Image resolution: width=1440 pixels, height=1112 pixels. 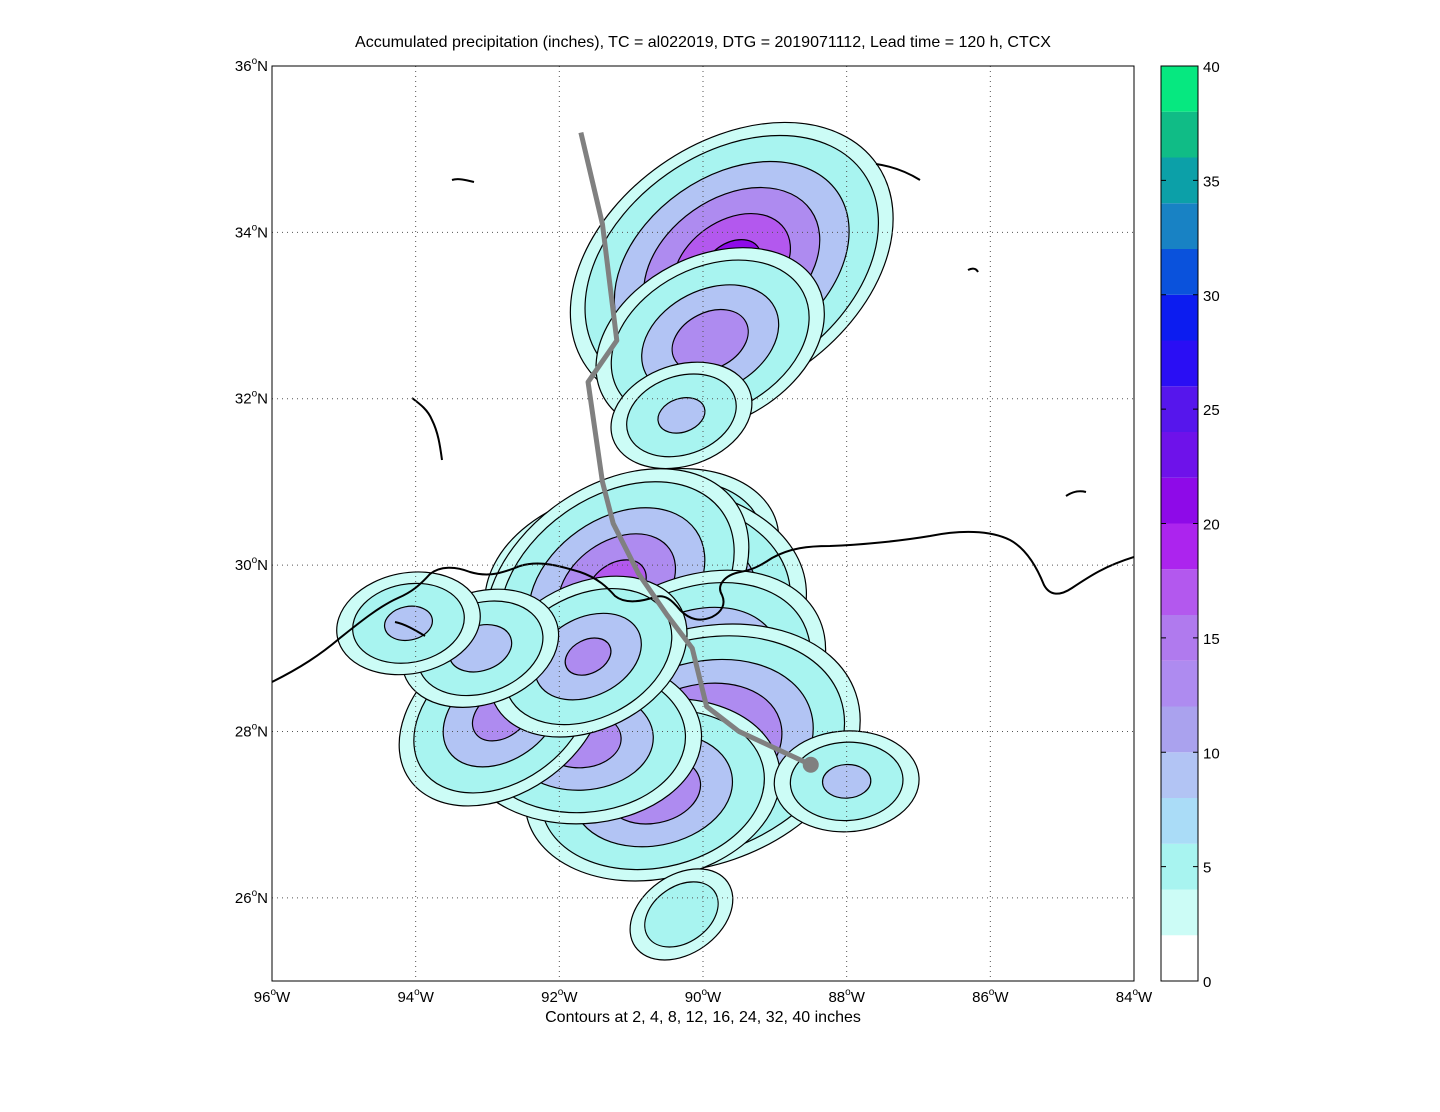 What do you see at coordinates (810, 764) in the screenshot?
I see `track-start-point` at bounding box center [810, 764].